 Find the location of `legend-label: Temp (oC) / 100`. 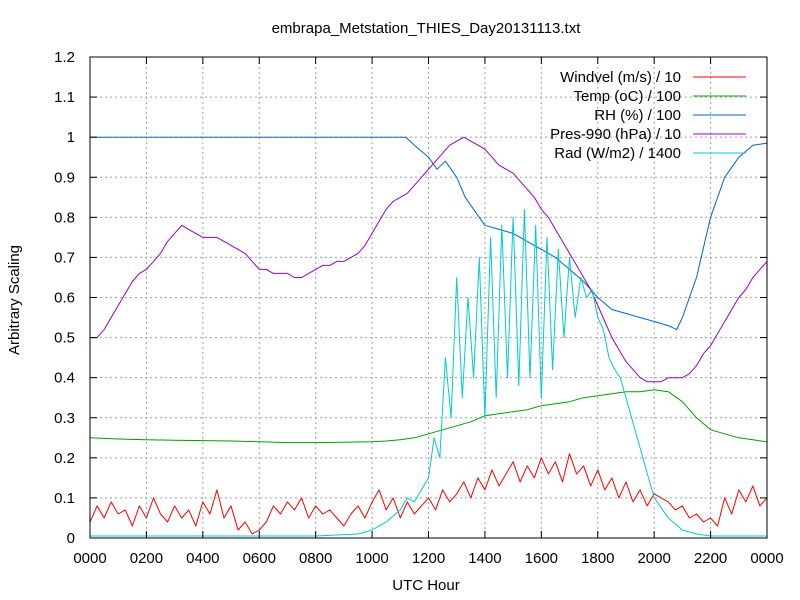

legend-label: Temp (oC) / 100 is located at coordinates (627, 96).